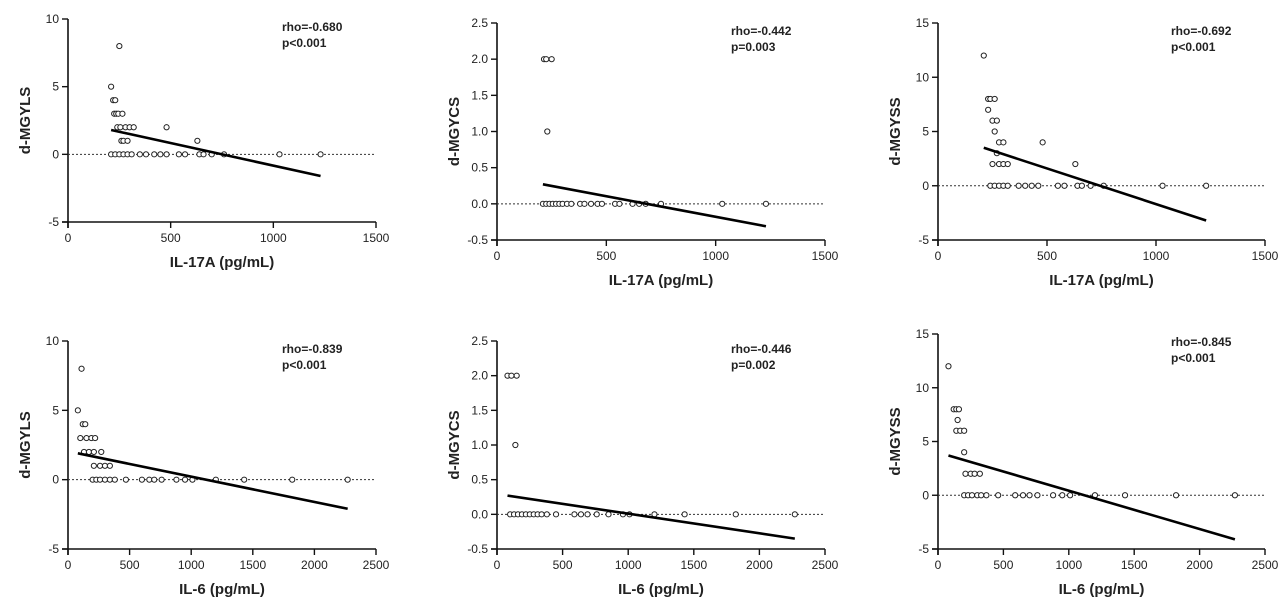  Describe the element at coordinates (312, 27) in the screenshot. I see `rho-value: rho=-0.680` at that location.